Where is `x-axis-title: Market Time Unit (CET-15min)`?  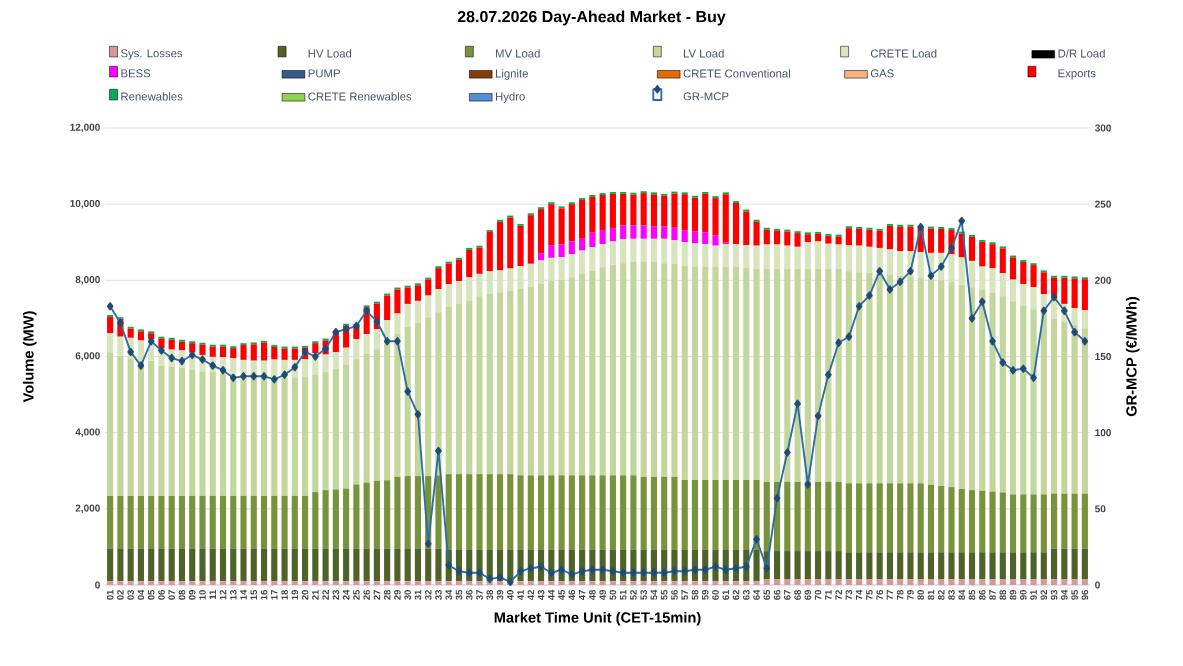 x-axis-title: Market Time Unit (CET-15min) is located at coordinates (597, 618).